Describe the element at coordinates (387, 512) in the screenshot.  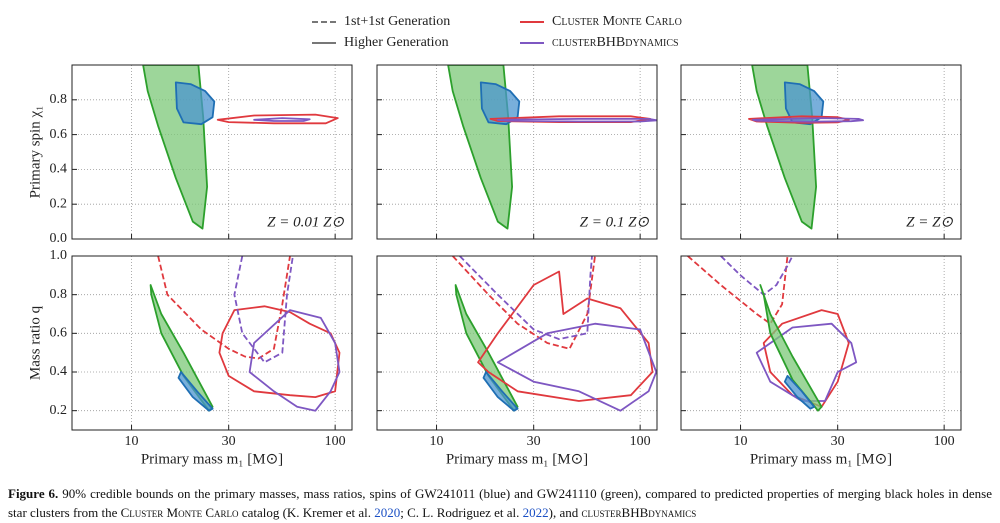
I see `caption-text: 2020` at that location.